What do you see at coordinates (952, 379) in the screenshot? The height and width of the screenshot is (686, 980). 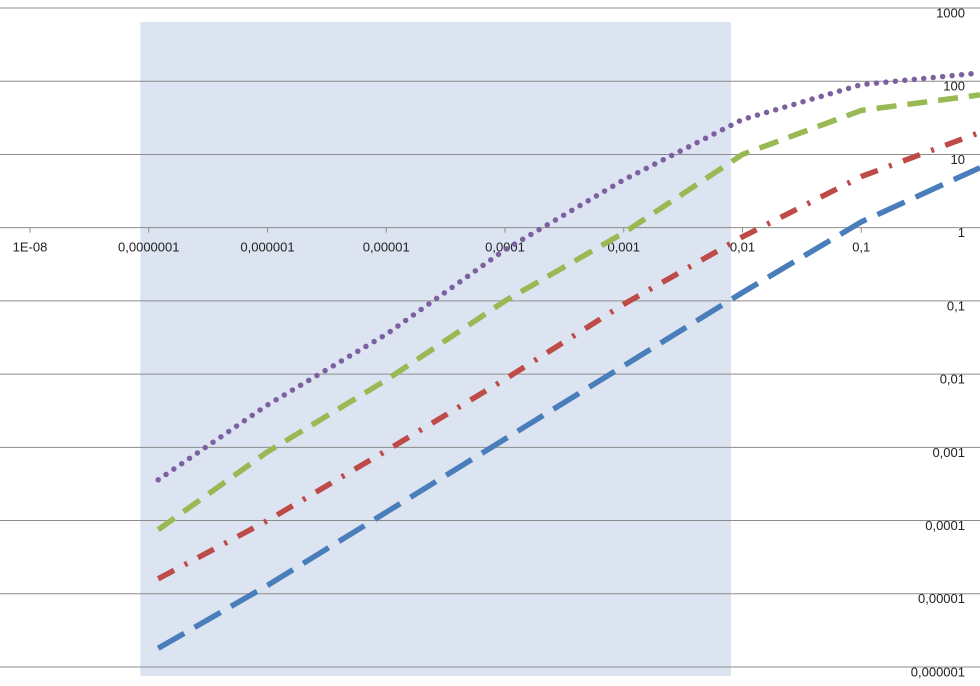 I see `y-tick-label: 0,01` at bounding box center [952, 379].